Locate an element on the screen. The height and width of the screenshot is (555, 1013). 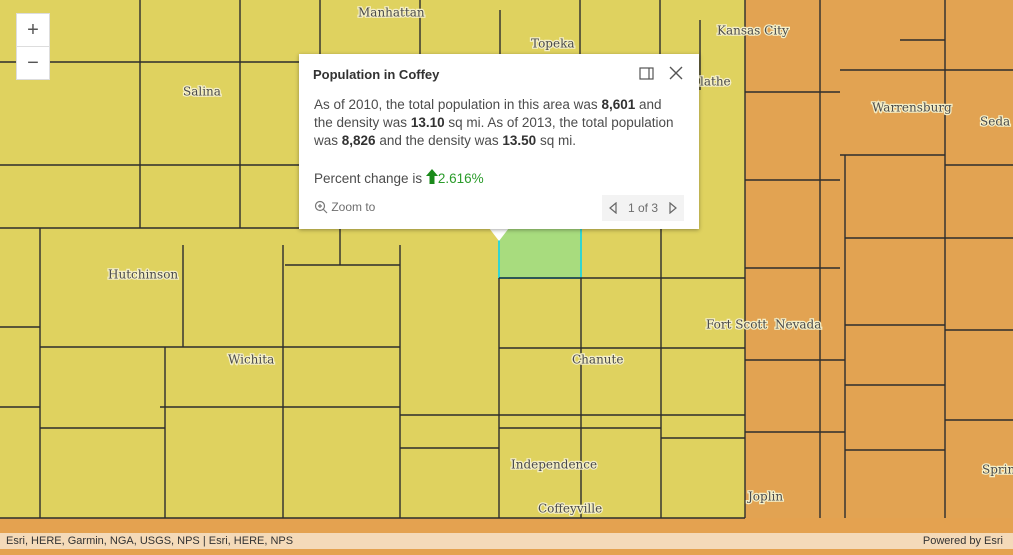
up-arrow is located at coordinates (431, 176).